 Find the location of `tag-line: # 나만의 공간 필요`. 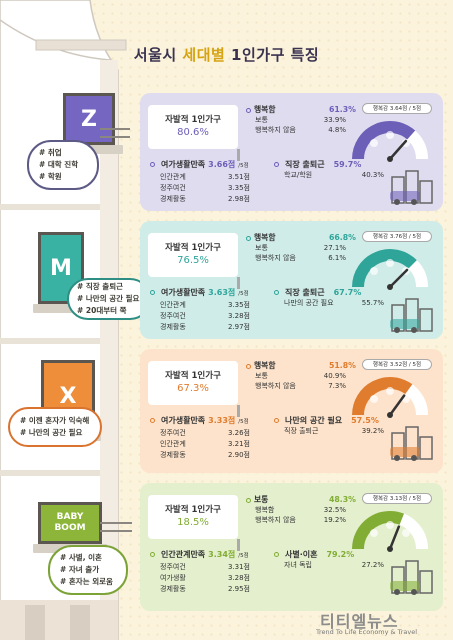

tag-line: # 나만의 공간 필요 is located at coordinates (108, 298).